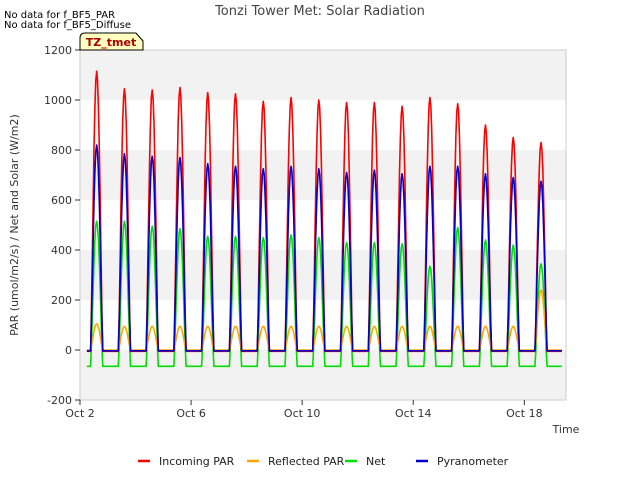  What do you see at coordinates (14, 225) in the screenshot?
I see `y-axis-label: PAR (umol/m2/s) / Net and Solar (W/m2)` at bounding box center [14, 225].